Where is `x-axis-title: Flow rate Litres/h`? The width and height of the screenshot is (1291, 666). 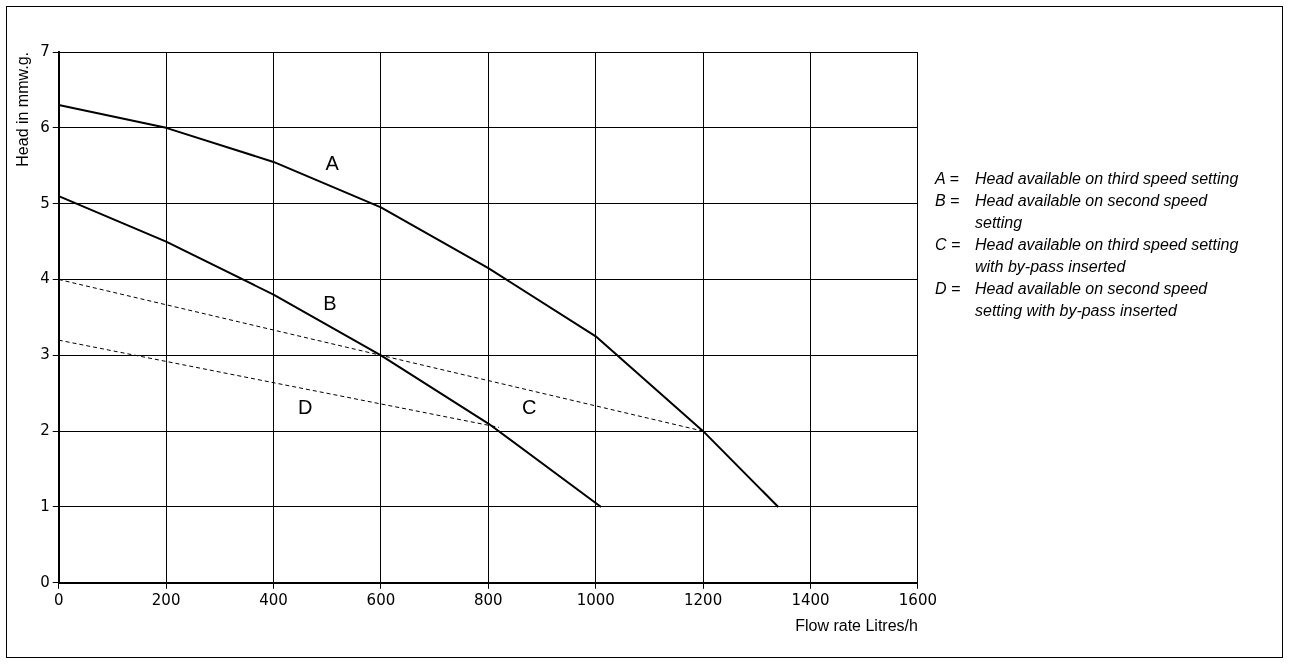
x-axis-title: Flow rate Litres/h is located at coordinates (856, 625).